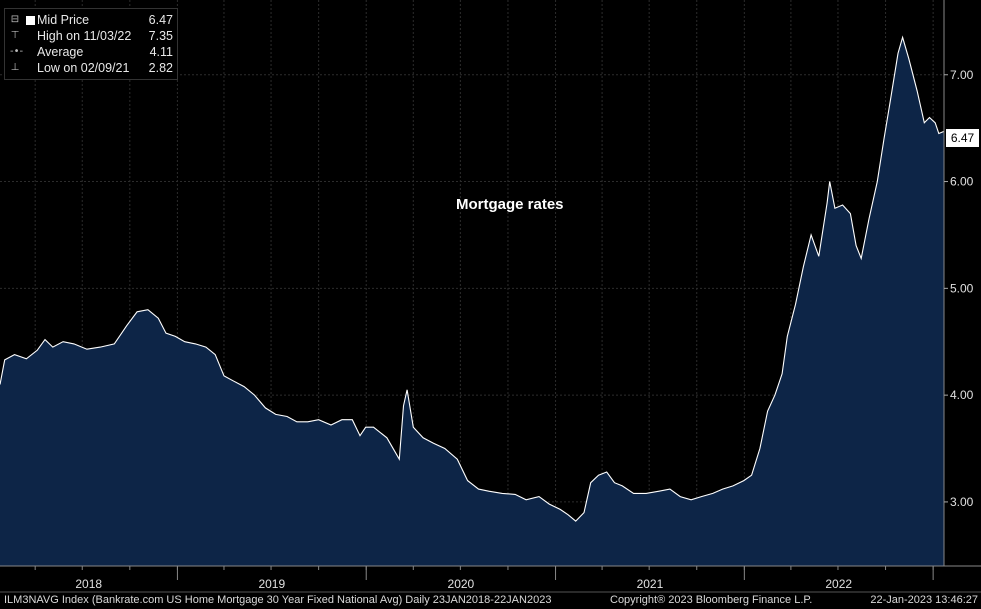  I want to click on x-tick-label: 2020, so click(461, 584).